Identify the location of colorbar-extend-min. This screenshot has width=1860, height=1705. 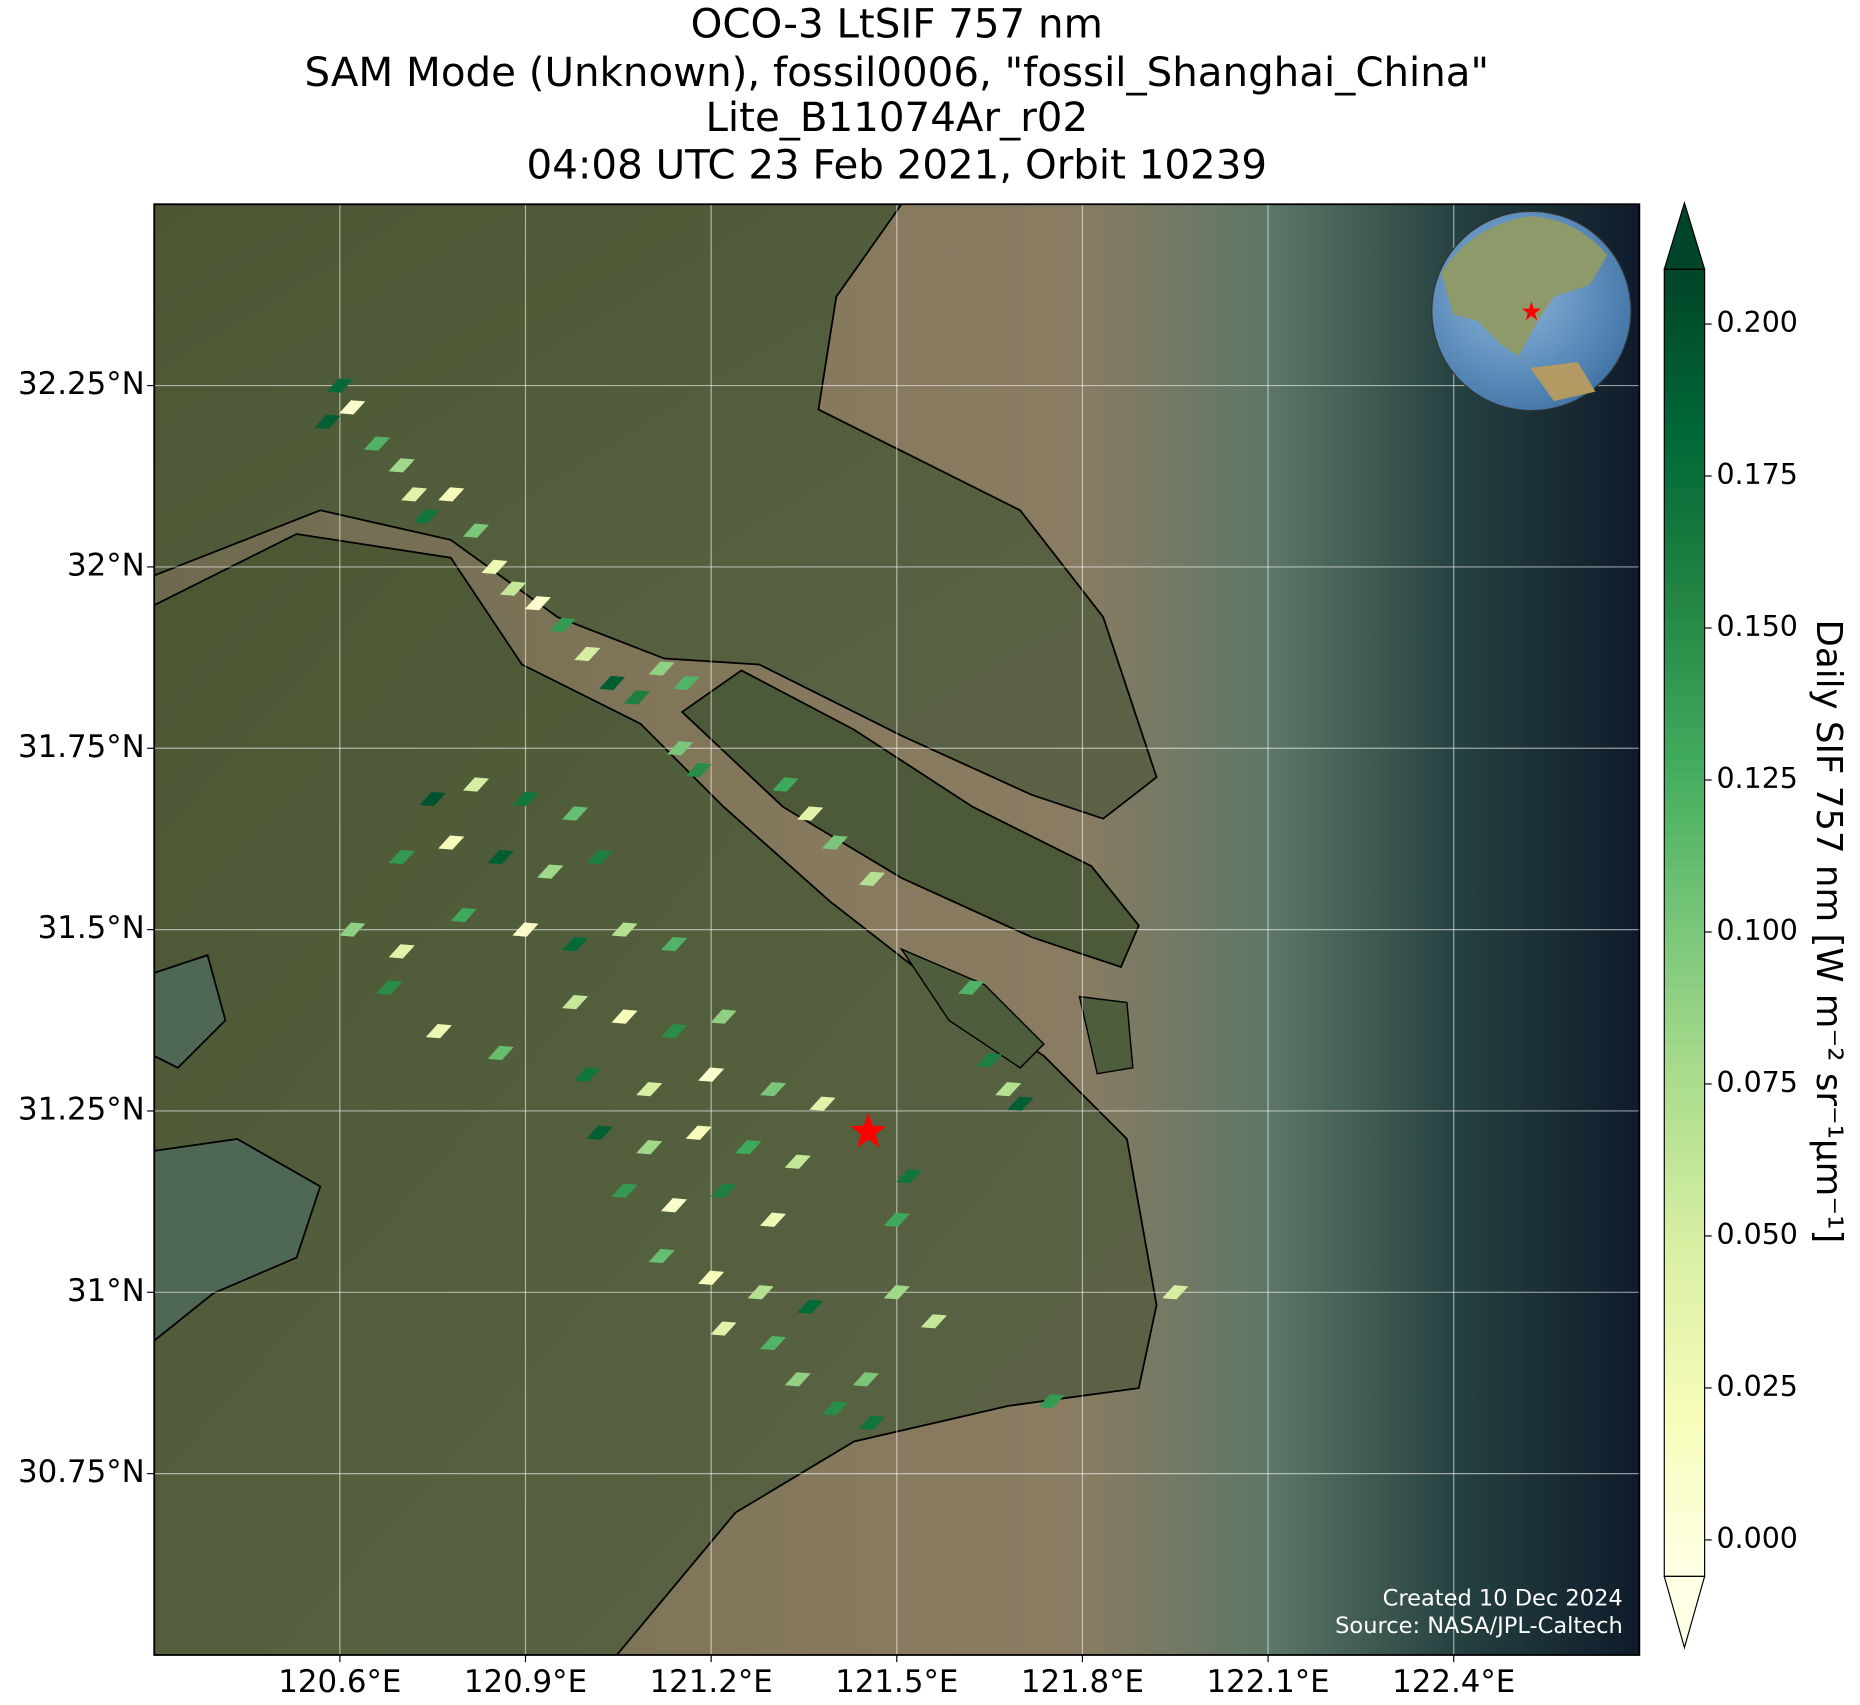
(1684, 1612).